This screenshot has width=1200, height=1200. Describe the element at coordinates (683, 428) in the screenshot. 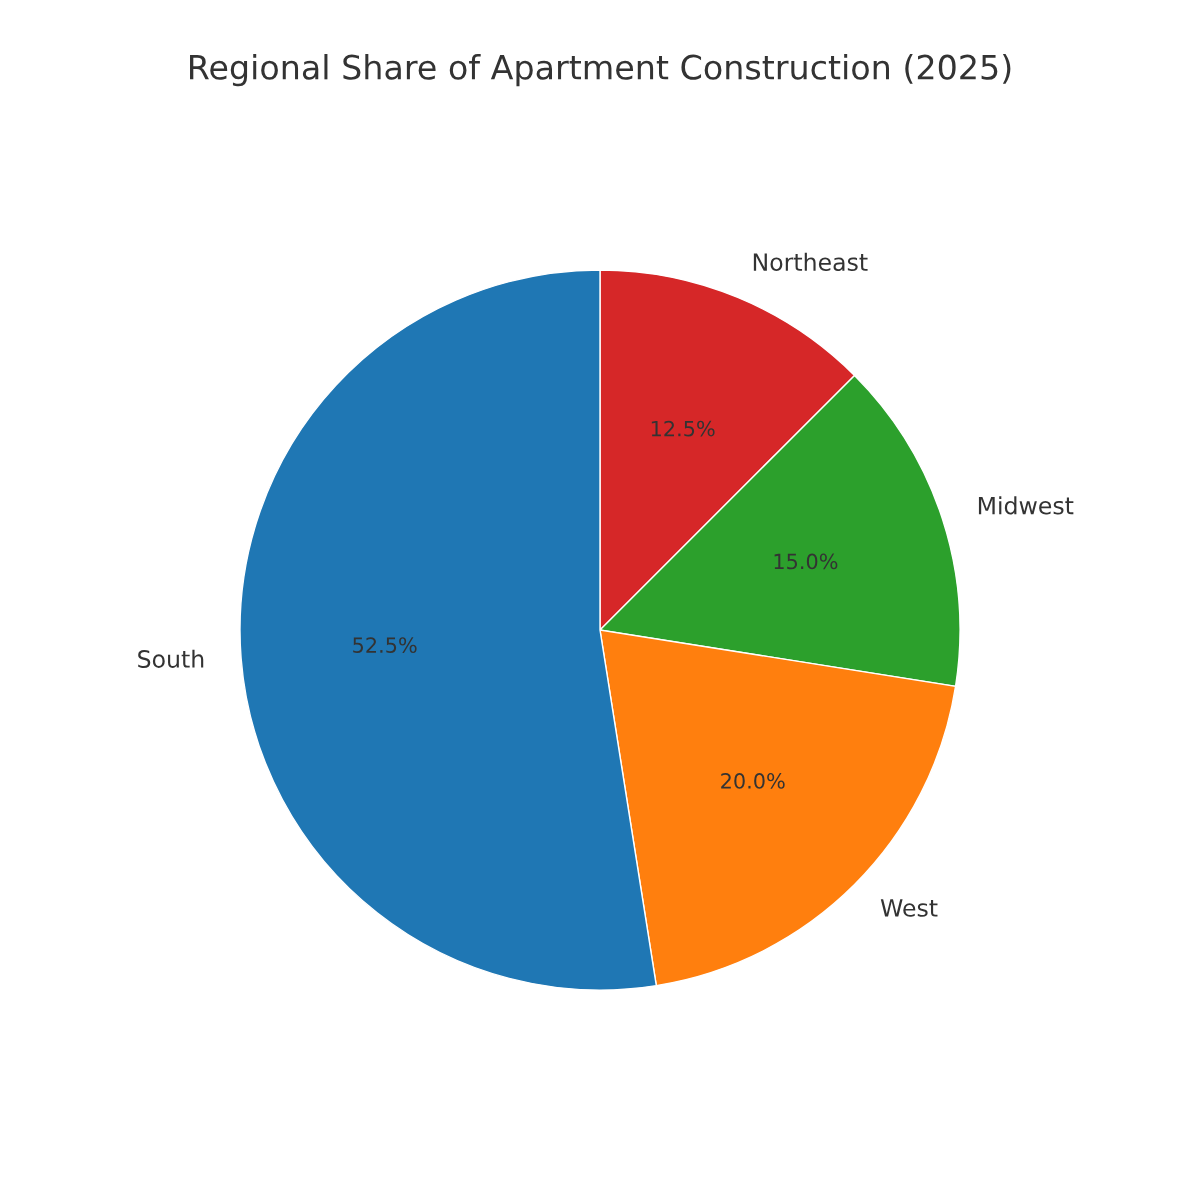

I see `data-label: 12.5%` at that location.